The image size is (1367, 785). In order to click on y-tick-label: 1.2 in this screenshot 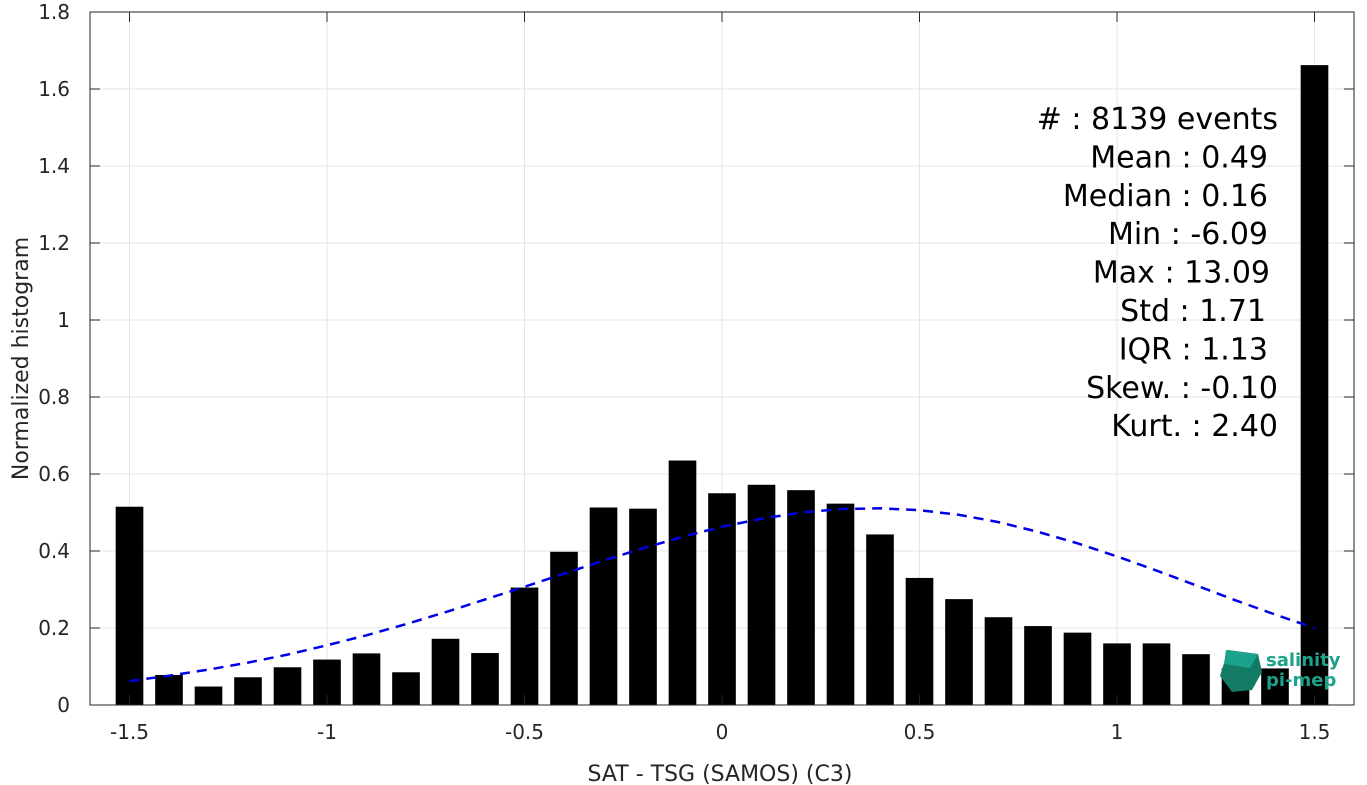, I will do `click(54, 243)`.